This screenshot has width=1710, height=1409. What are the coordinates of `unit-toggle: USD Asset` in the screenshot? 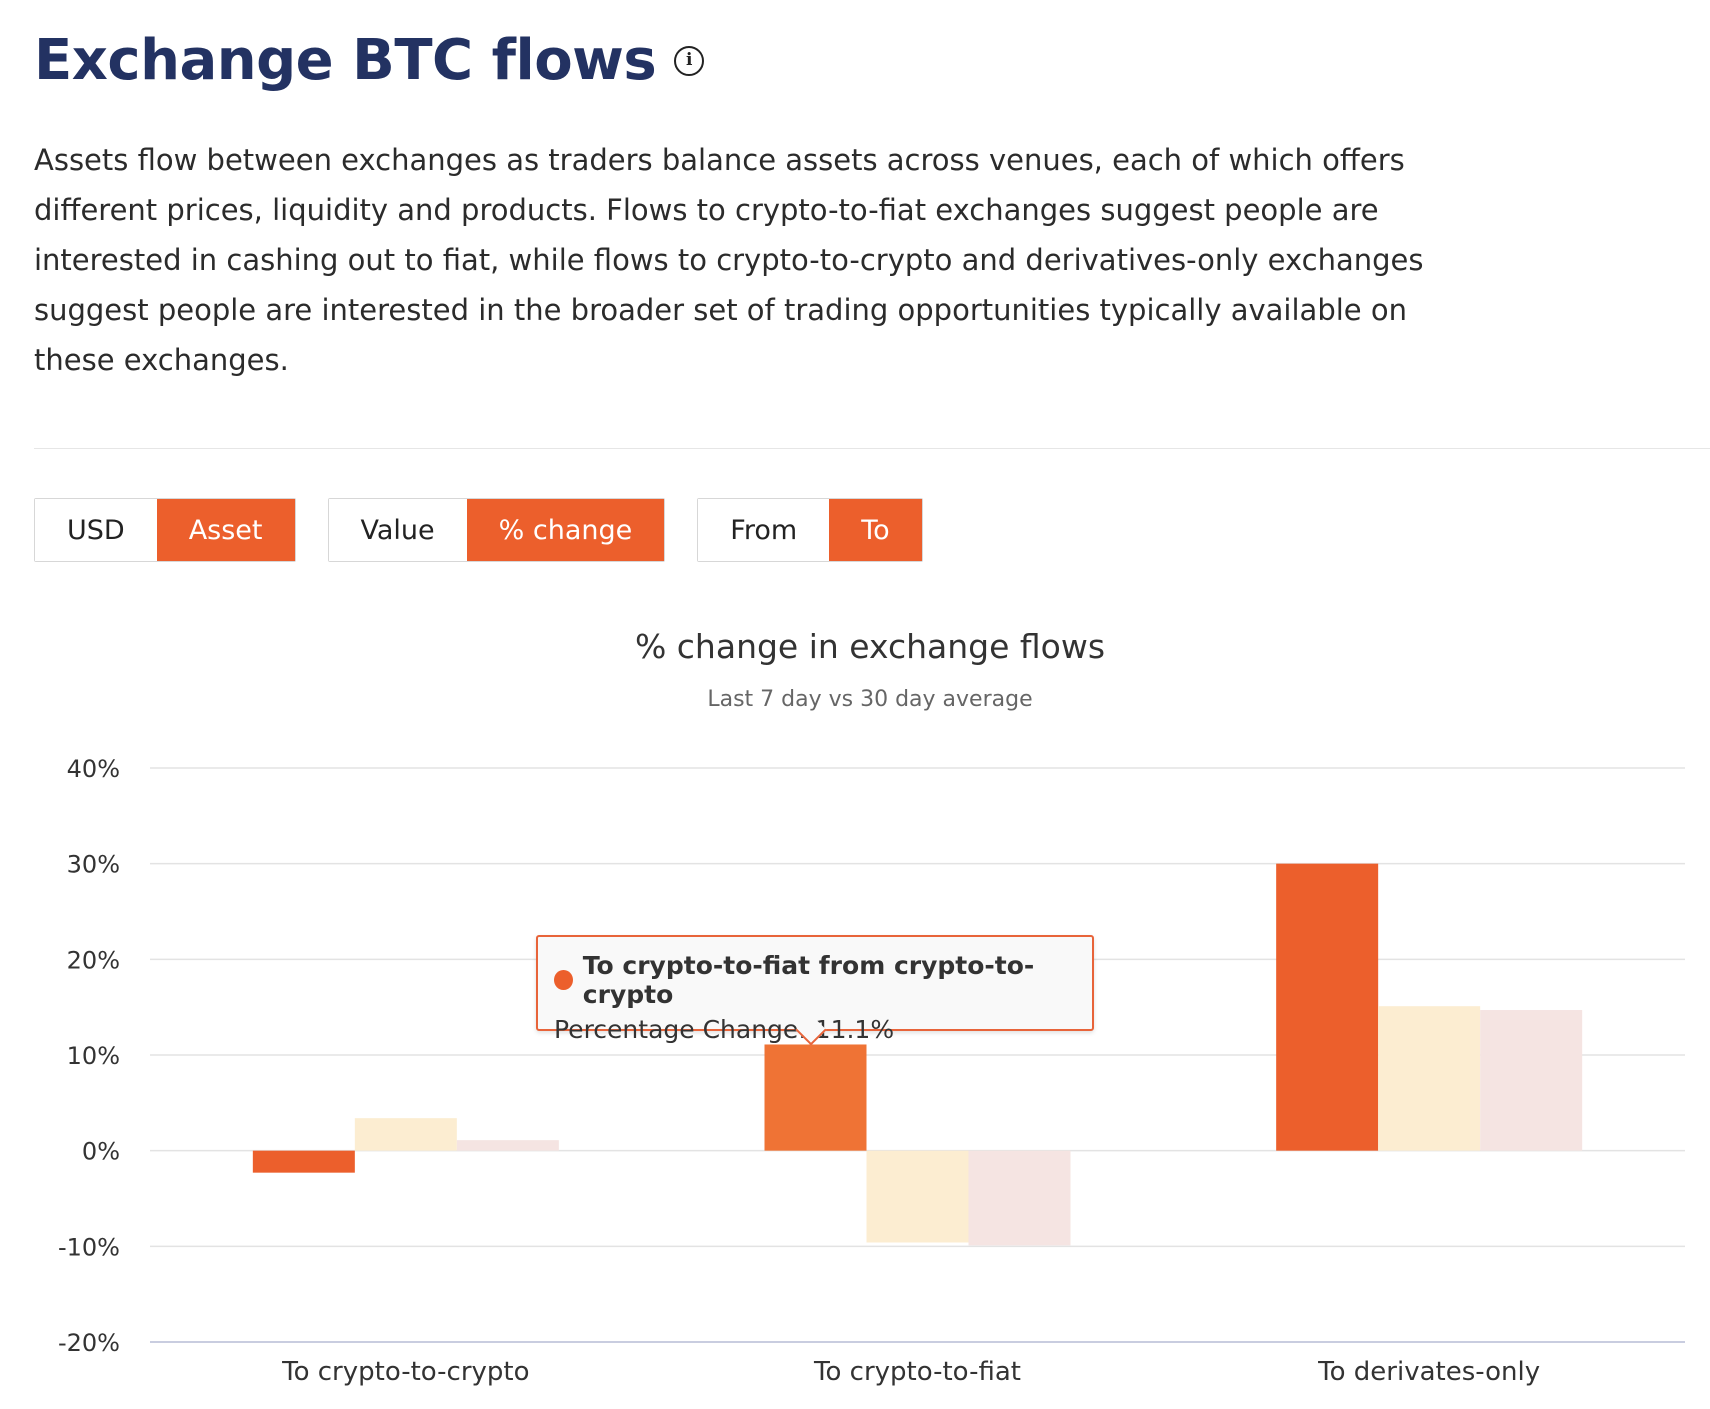 It's located at (165, 530).